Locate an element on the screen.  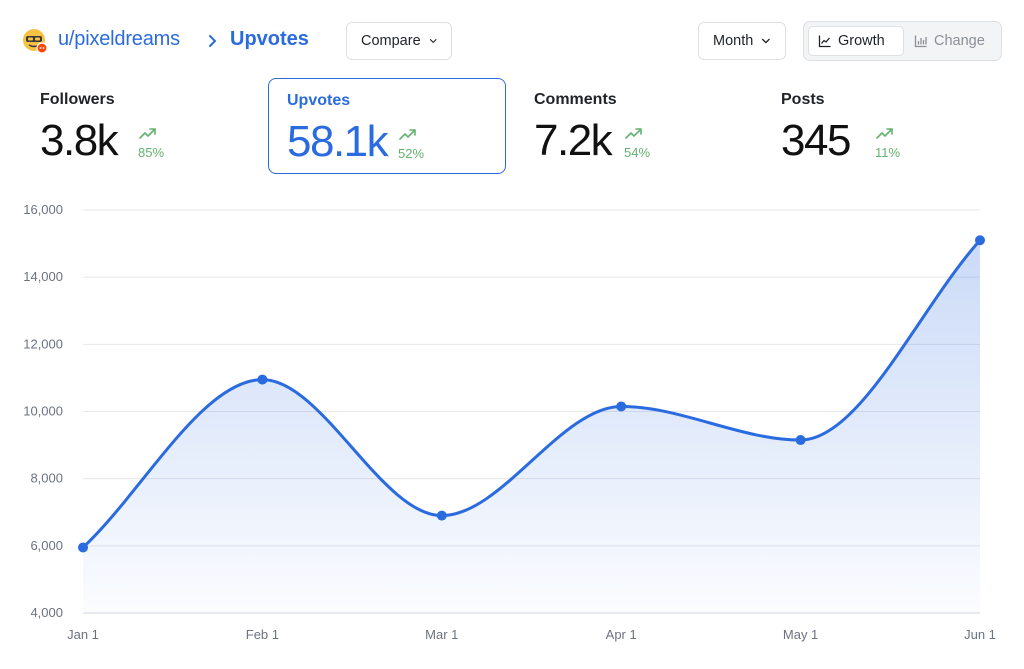
y-tick-label: 16,000 is located at coordinates (43, 209).